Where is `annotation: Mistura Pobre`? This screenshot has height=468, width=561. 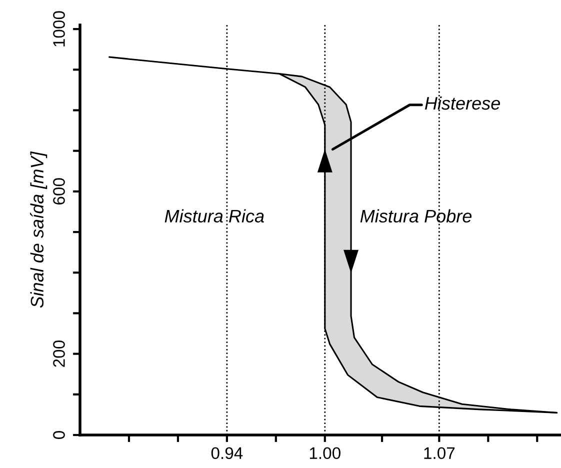 annotation: Mistura Pobre is located at coordinates (416, 216).